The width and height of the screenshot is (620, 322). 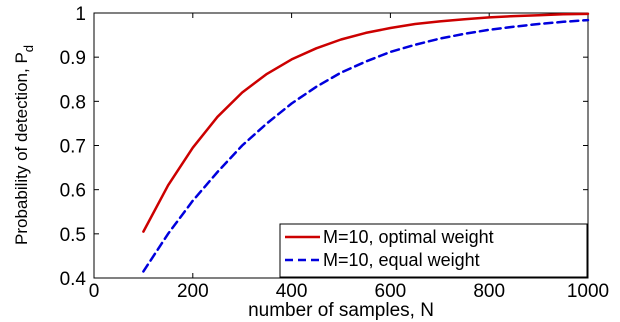 What do you see at coordinates (489, 291) in the screenshot?
I see `x-tick-label: 800` at bounding box center [489, 291].